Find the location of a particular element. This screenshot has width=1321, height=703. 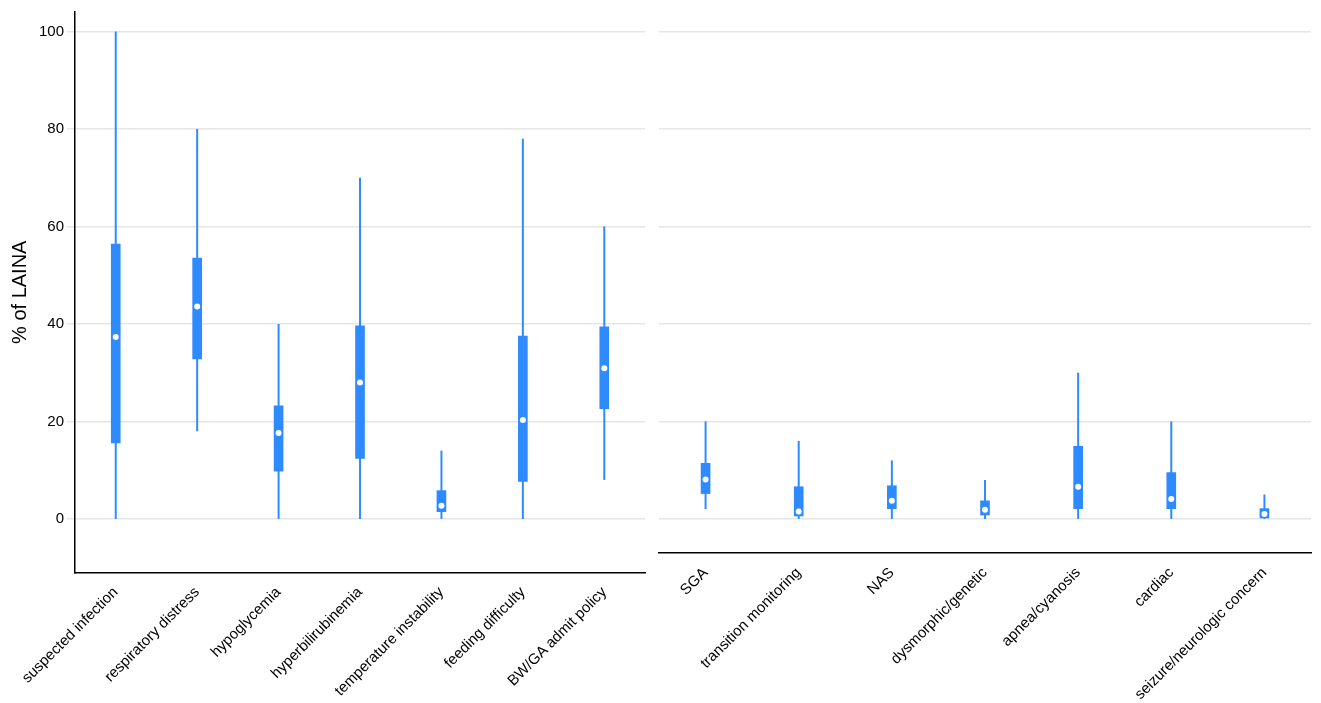

y-tick-label: 80 is located at coordinates (56, 128).